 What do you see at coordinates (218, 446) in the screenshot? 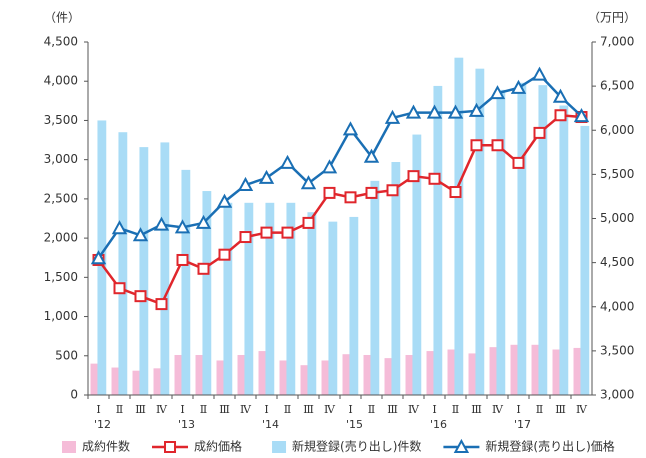
I see `legend-label: 成約価格` at bounding box center [218, 446].